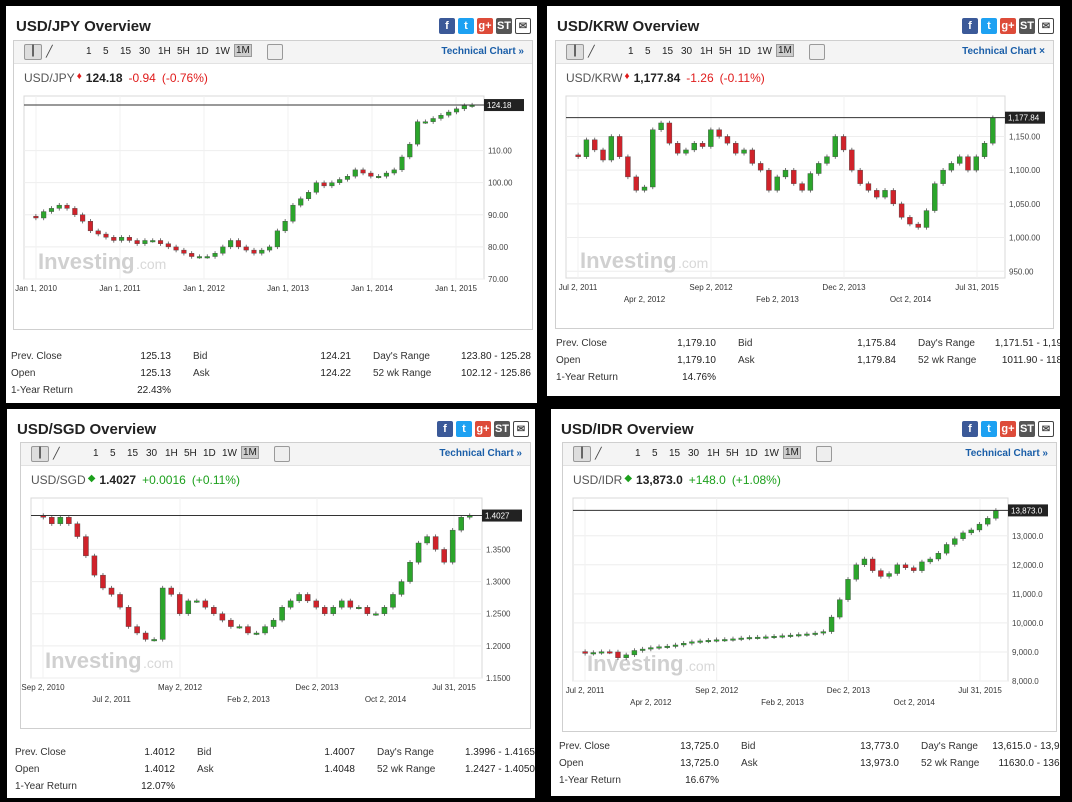 The height and width of the screenshot is (802, 1072). I want to click on stat-row: Open, so click(568, 360).